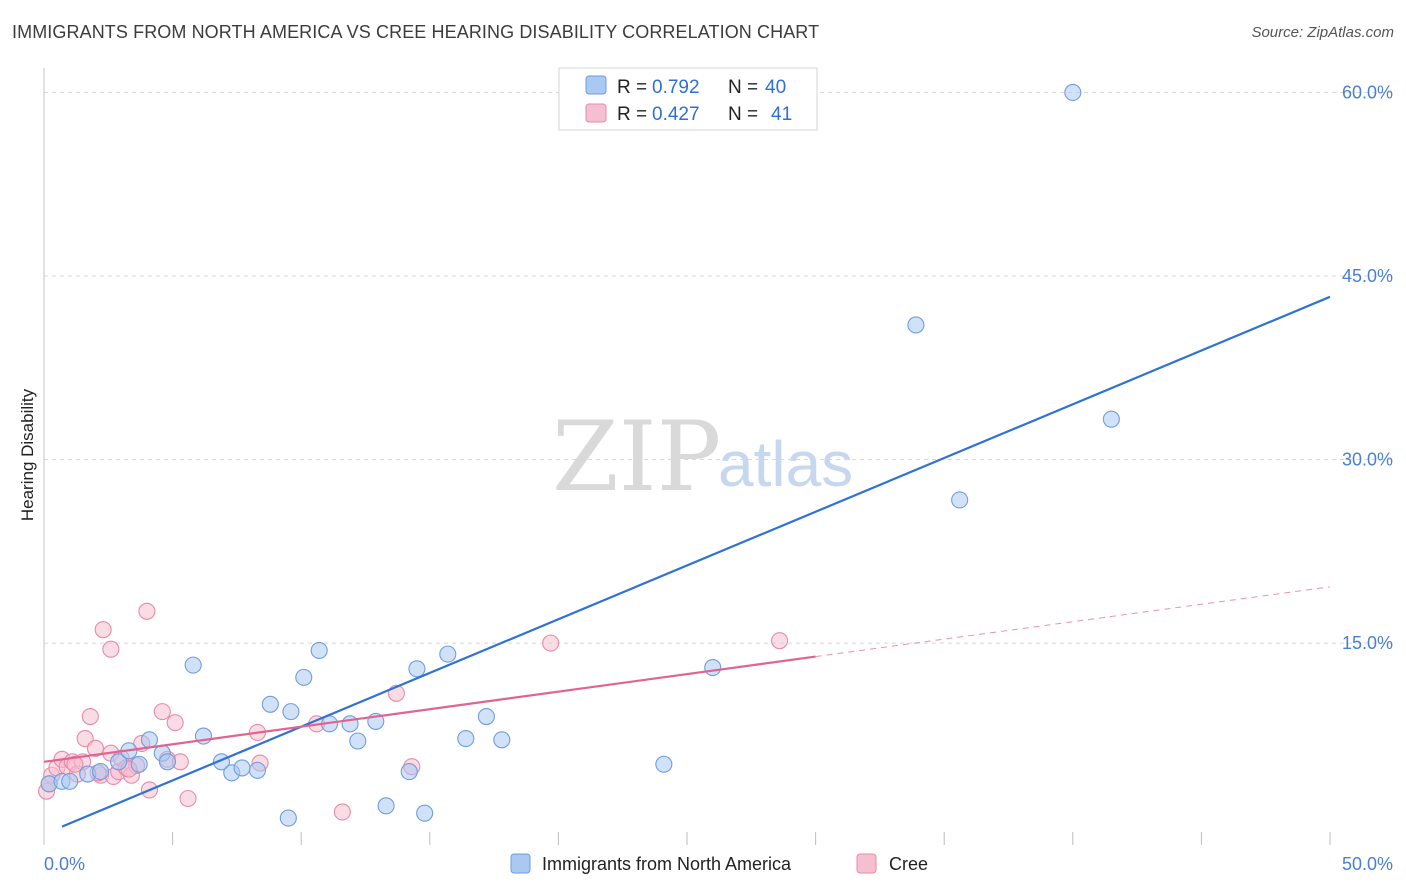 The height and width of the screenshot is (892, 1406). Describe the element at coordinates (636, 457) in the screenshot. I see `watermark-zip: ZIP` at that location.